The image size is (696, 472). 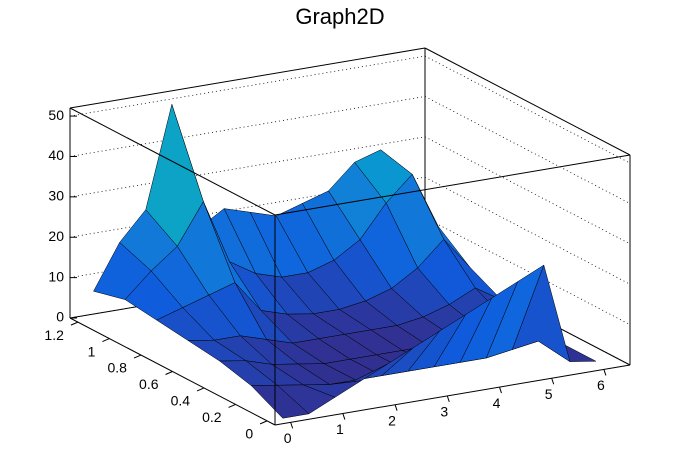 I want to click on y-tick-label: 0.4, so click(x=181, y=401).